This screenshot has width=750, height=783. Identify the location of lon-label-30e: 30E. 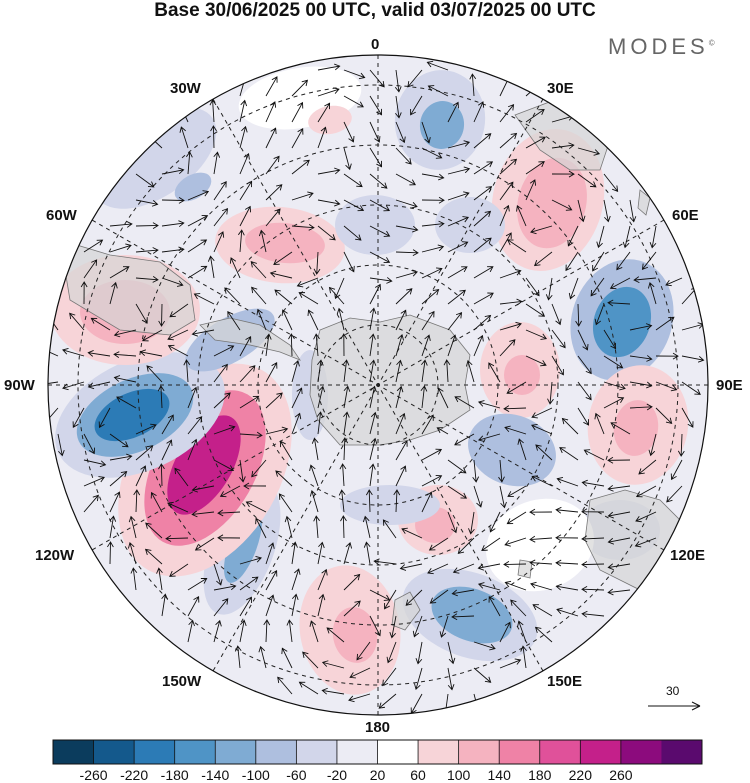
(560, 88).